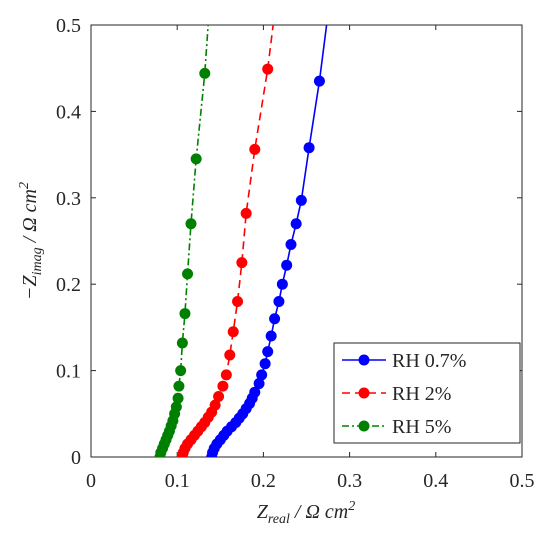  I want to click on y-tick-label: 0.3, so click(68, 199).